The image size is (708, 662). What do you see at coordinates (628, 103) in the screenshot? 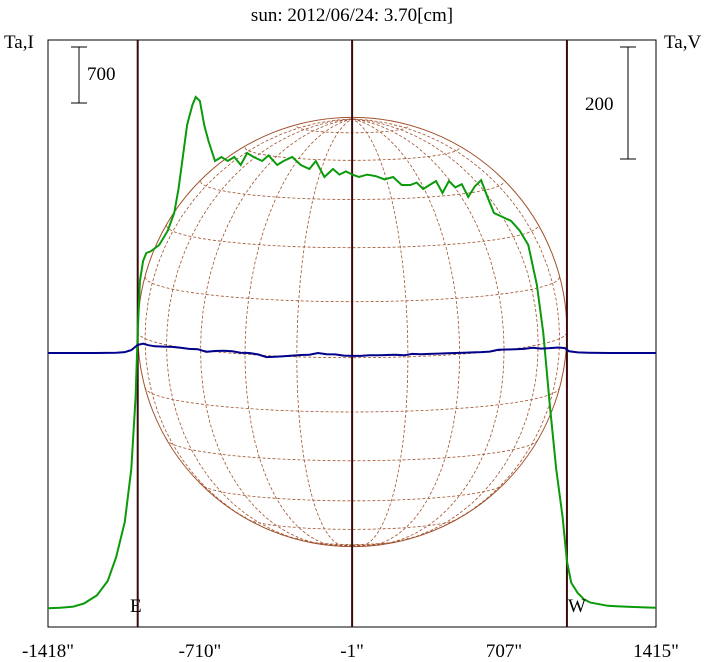
I see `right-scale-bar` at bounding box center [628, 103].